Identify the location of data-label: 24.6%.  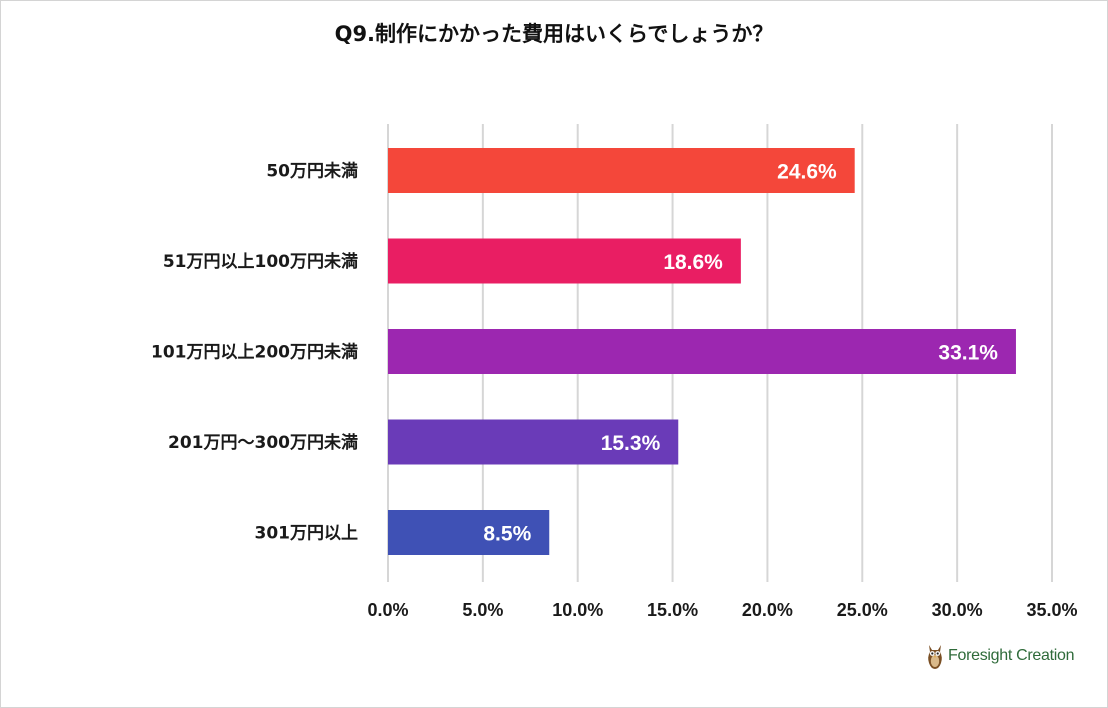
(807, 172).